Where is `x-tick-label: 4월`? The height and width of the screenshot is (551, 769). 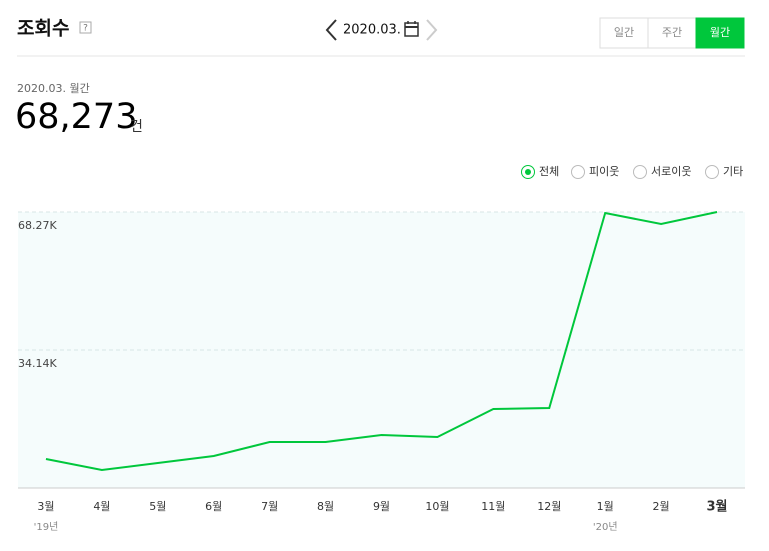
x-tick-label: 4월 is located at coordinates (101, 506).